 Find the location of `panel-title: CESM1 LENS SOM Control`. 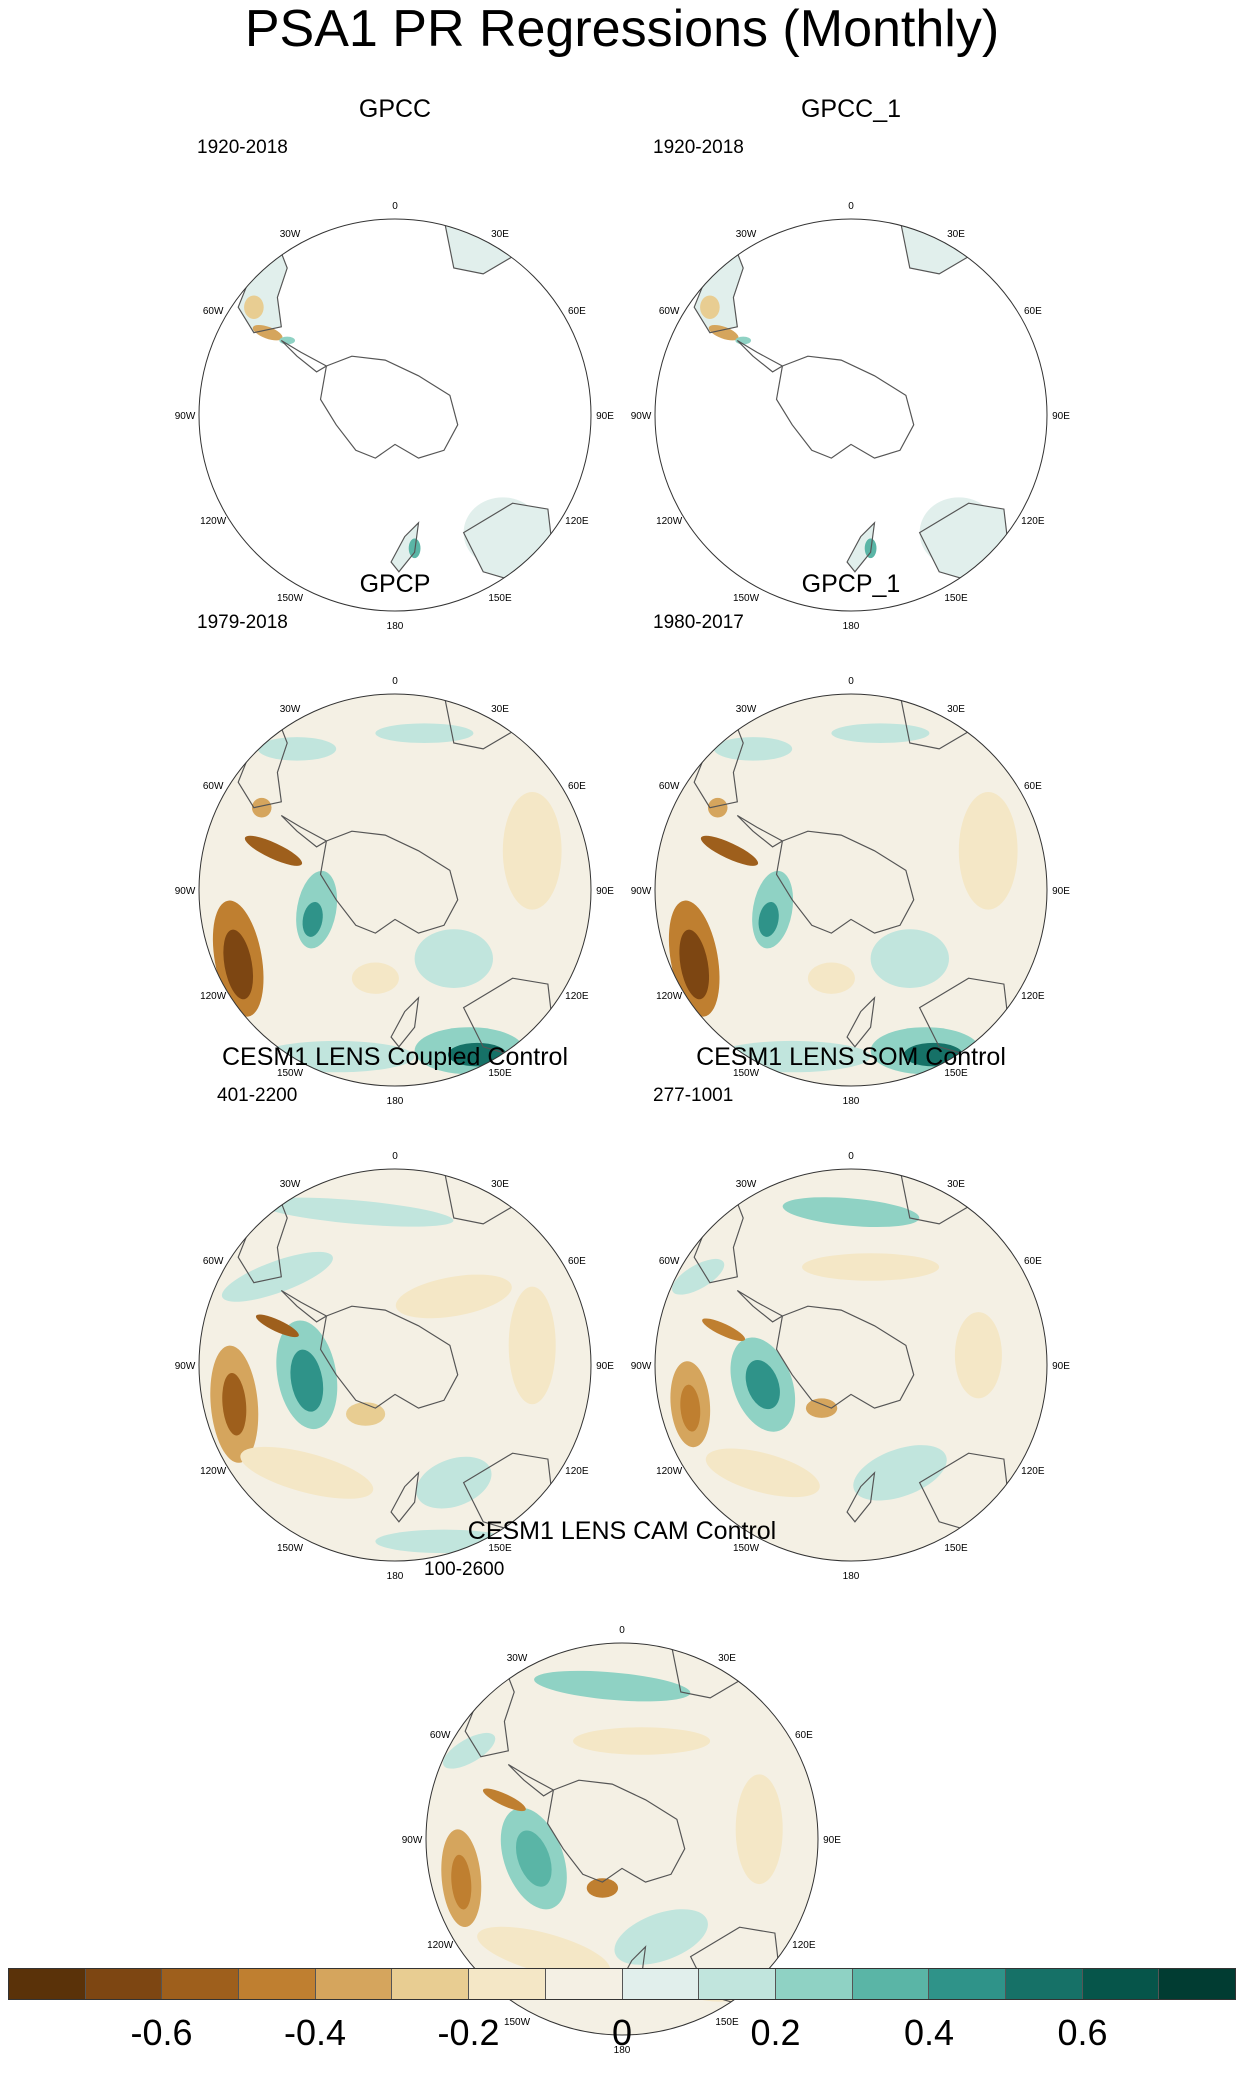

panel-title: CESM1 LENS SOM Control is located at coordinates (851, 1057).